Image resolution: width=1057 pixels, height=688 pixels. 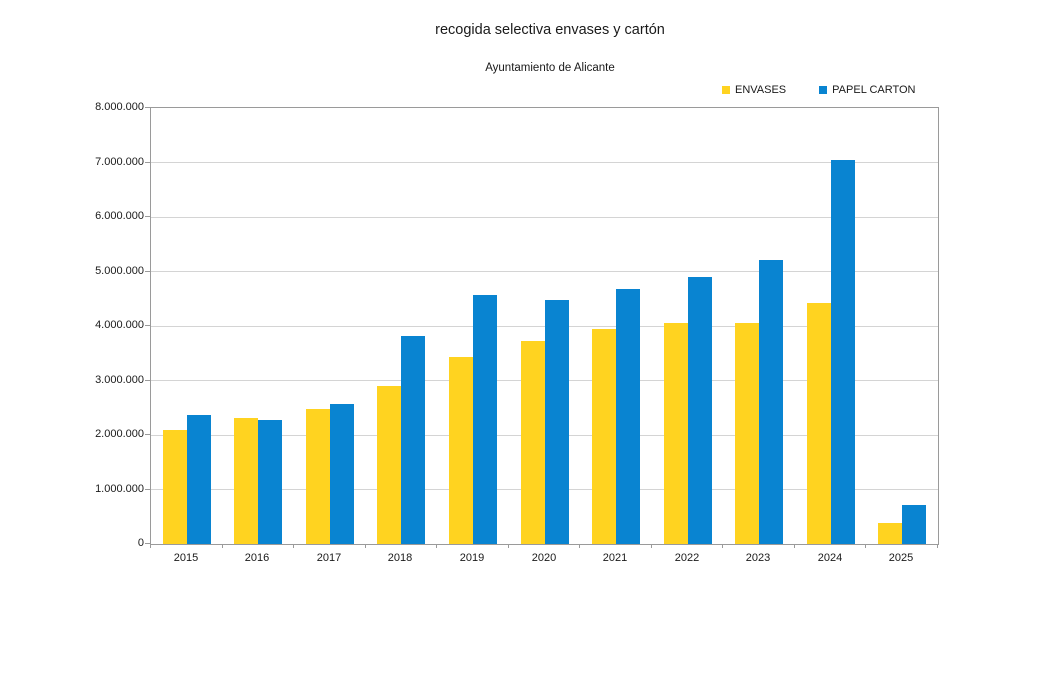 What do you see at coordinates (175, 487) in the screenshot?
I see `bar-envases-2015` at bounding box center [175, 487].